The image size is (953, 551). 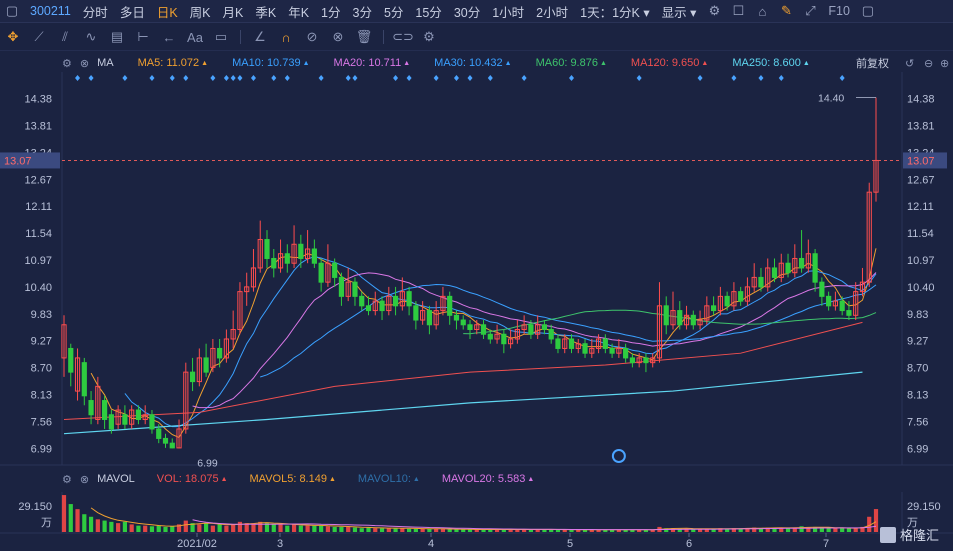 I want to click on tab-11: 30分, so click(x=467, y=12).